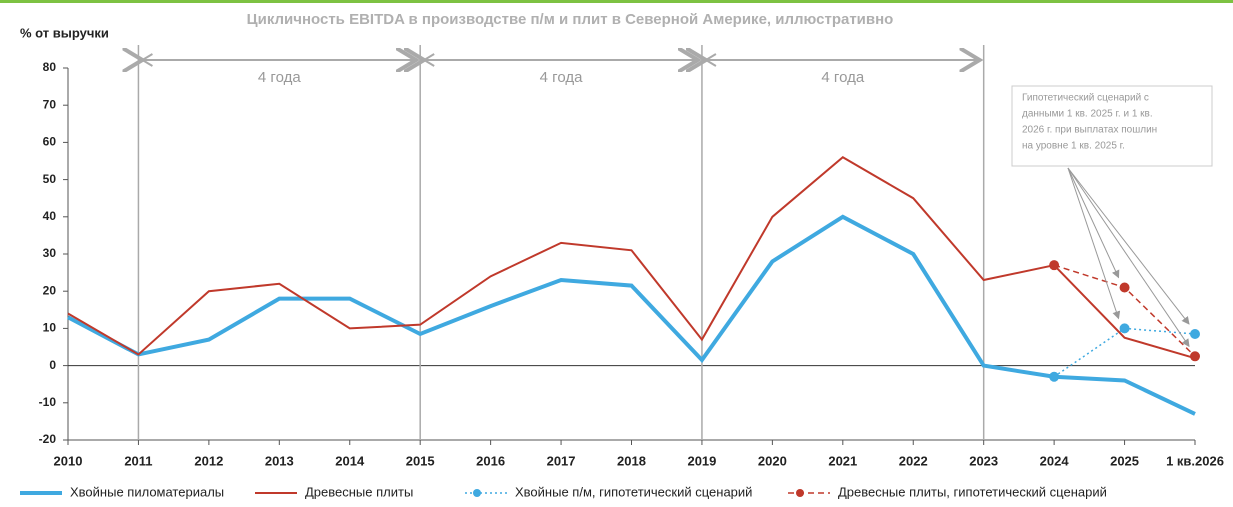 This screenshot has height=507, width=1233. Describe the element at coordinates (350, 460) in the screenshot. I see `x-tick-label: 2014` at that location.